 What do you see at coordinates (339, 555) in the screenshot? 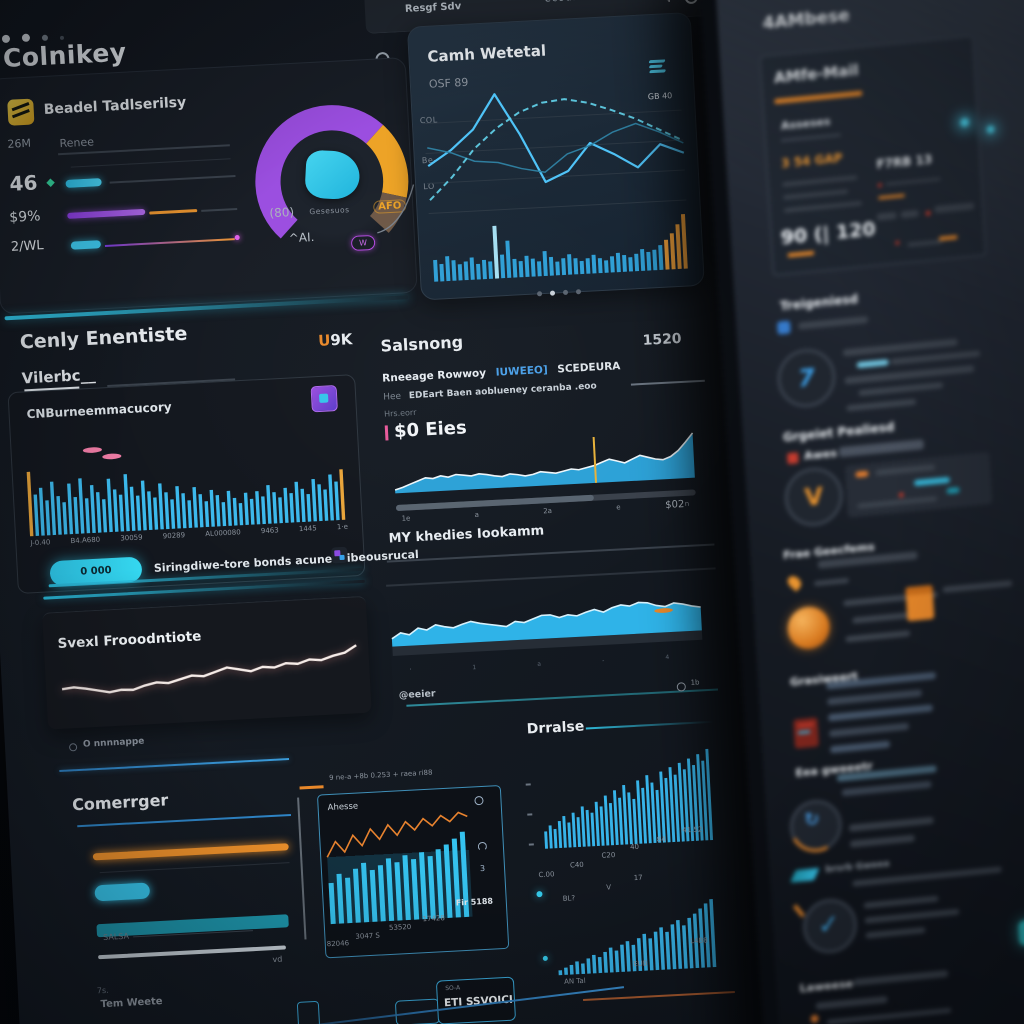
I see `mini-app-icon` at bounding box center [339, 555].